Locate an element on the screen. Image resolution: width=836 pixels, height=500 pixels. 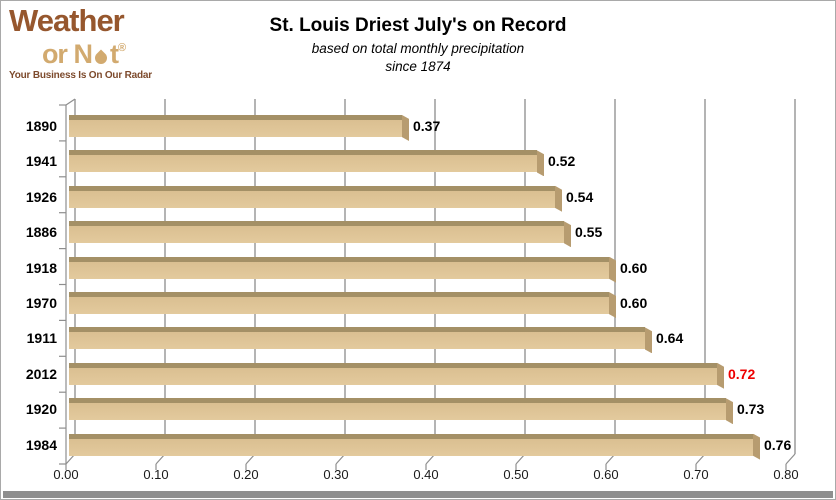
y-axis-category-label: 1890 is located at coordinates (41, 126).